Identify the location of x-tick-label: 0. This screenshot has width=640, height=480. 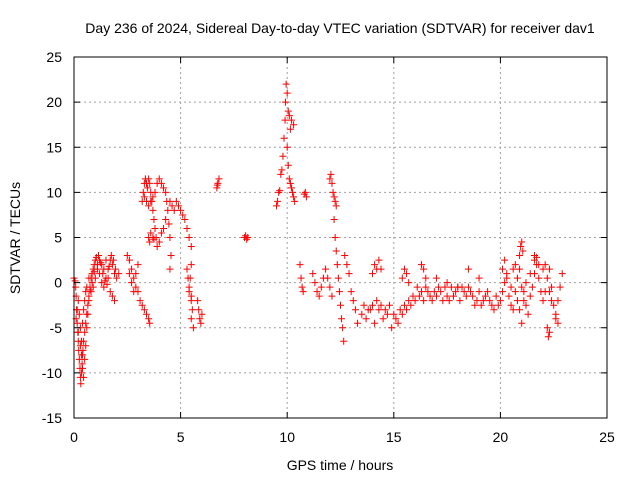
(74, 437).